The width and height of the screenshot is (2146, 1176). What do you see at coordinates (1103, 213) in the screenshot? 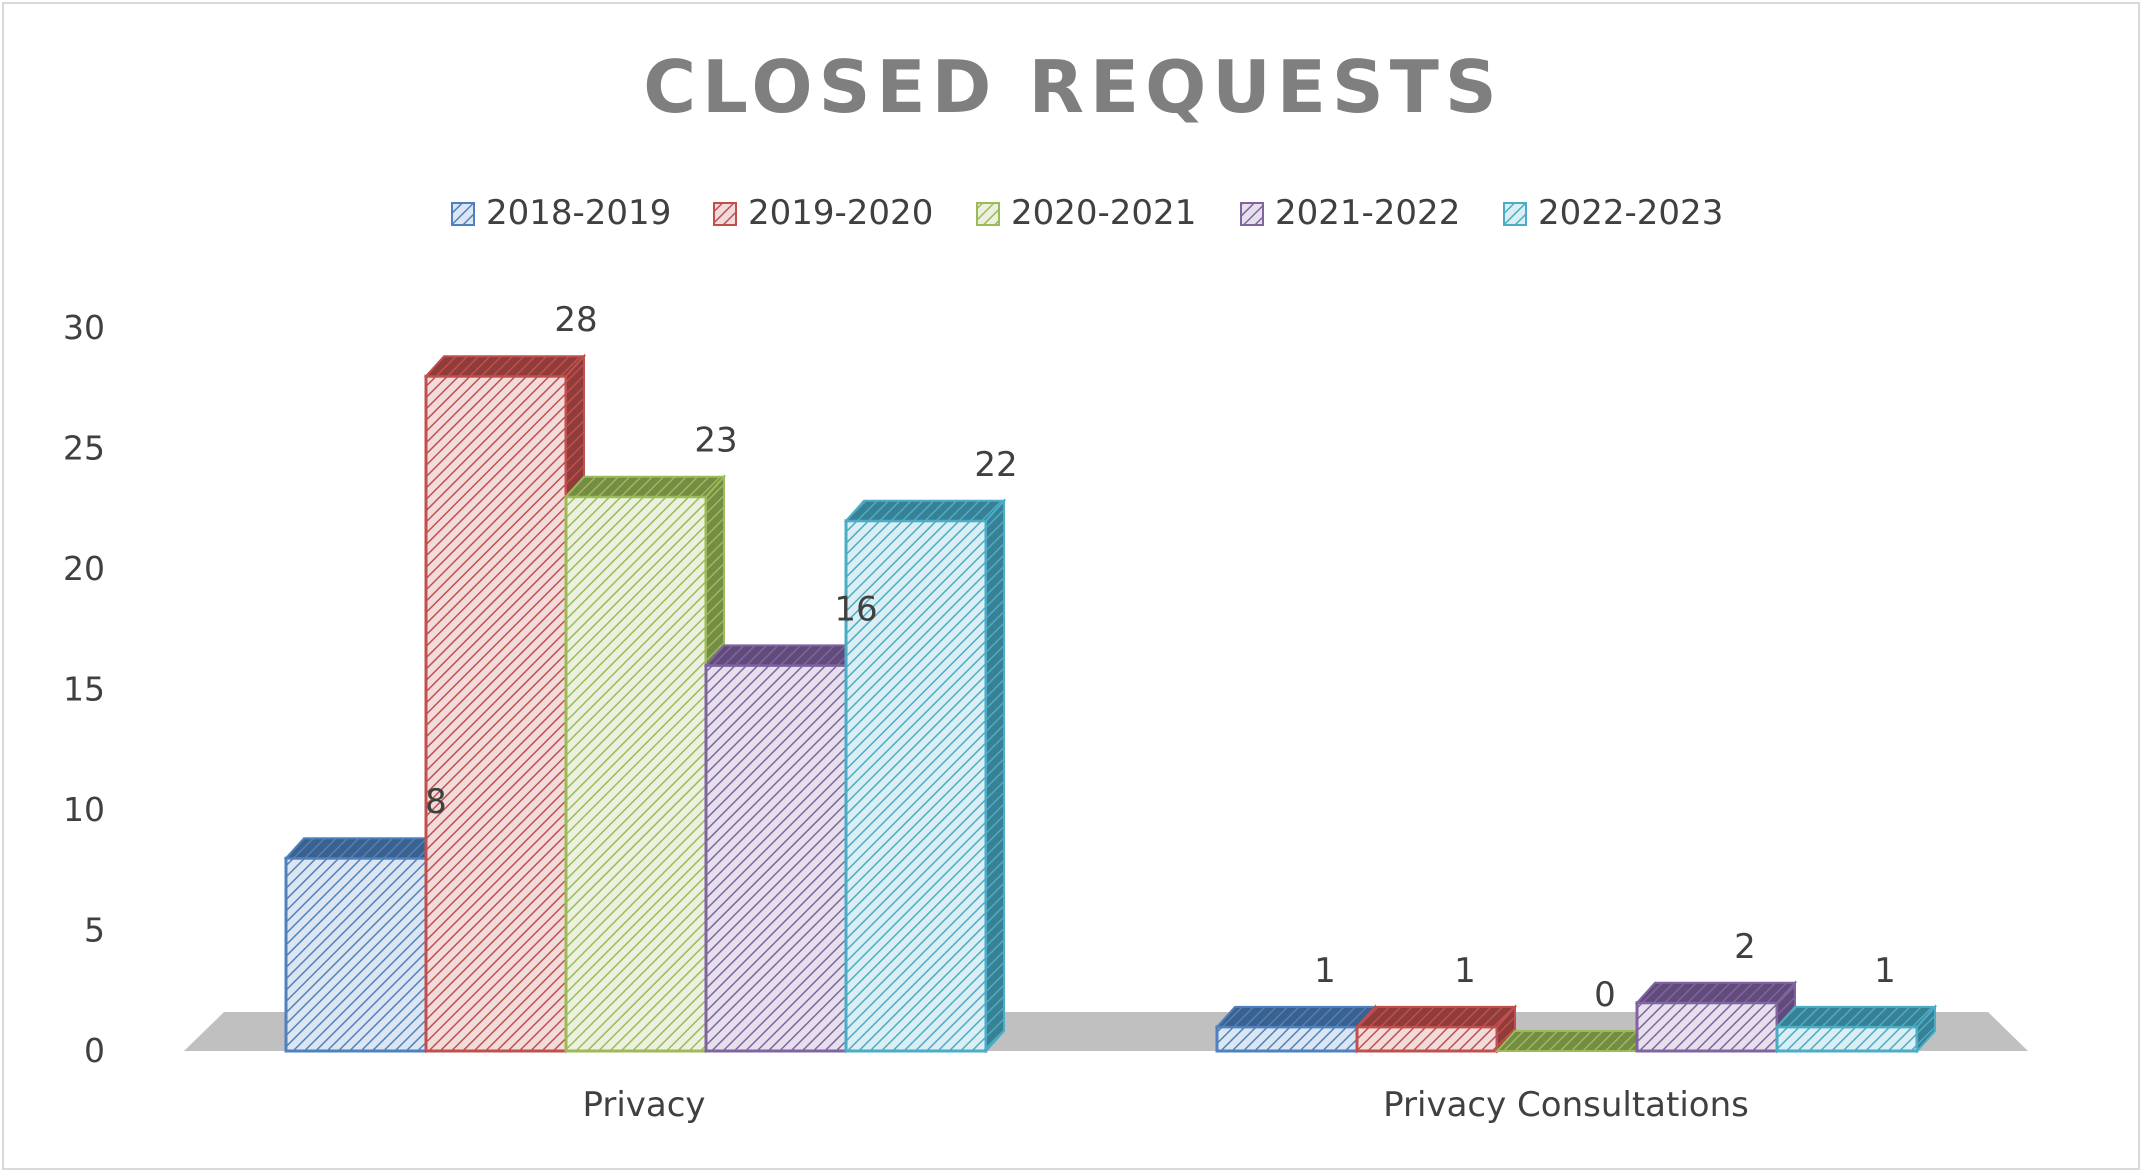
I see `legend-label: 2020-2021` at bounding box center [1103, 213].